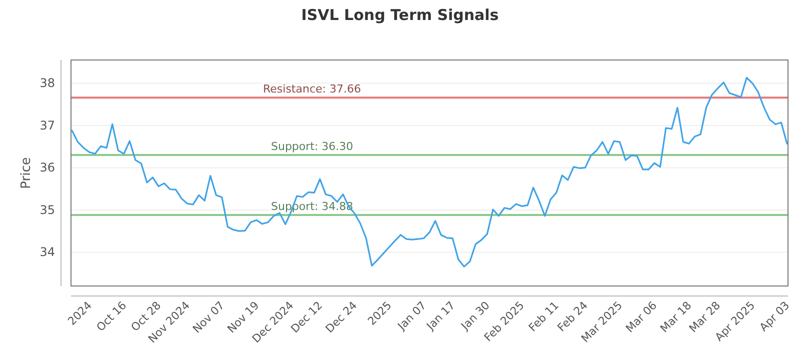  What do you see at coordinates (112, 316) in the screenshot?
I see `x-tick-label: Oct 16` at bounding box center [112, 316].